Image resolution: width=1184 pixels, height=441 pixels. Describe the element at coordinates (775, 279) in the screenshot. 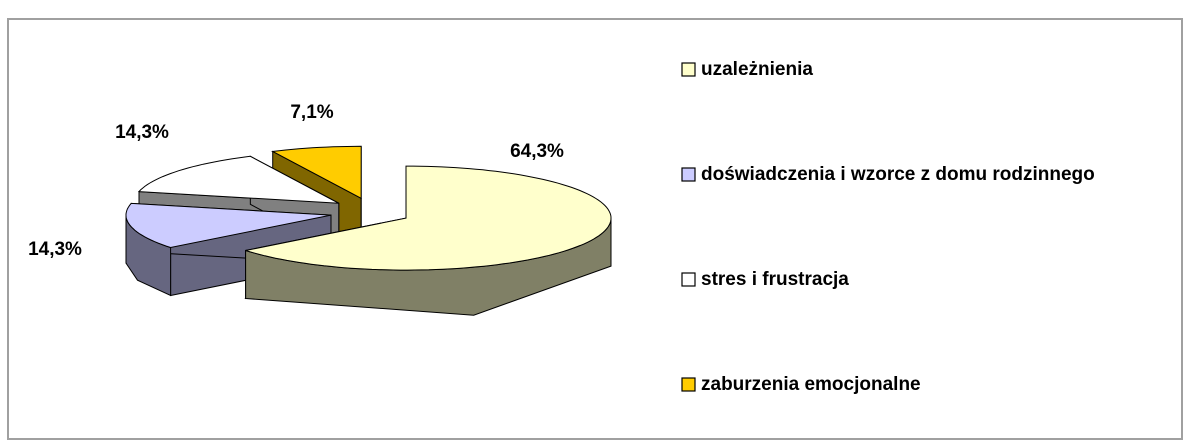

I see `legend-label: stres i frustracja` at that location.